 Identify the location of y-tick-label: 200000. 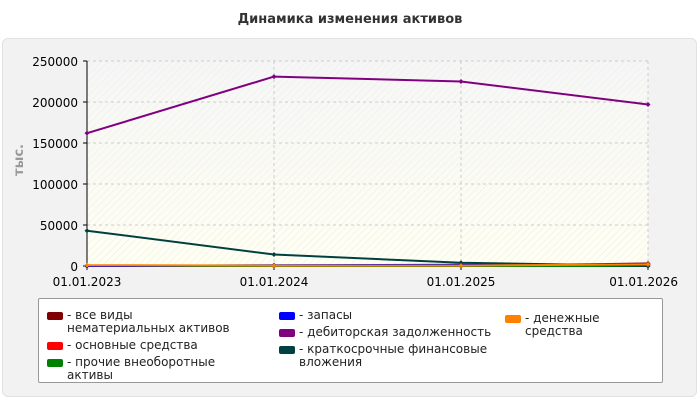
(55, 103).